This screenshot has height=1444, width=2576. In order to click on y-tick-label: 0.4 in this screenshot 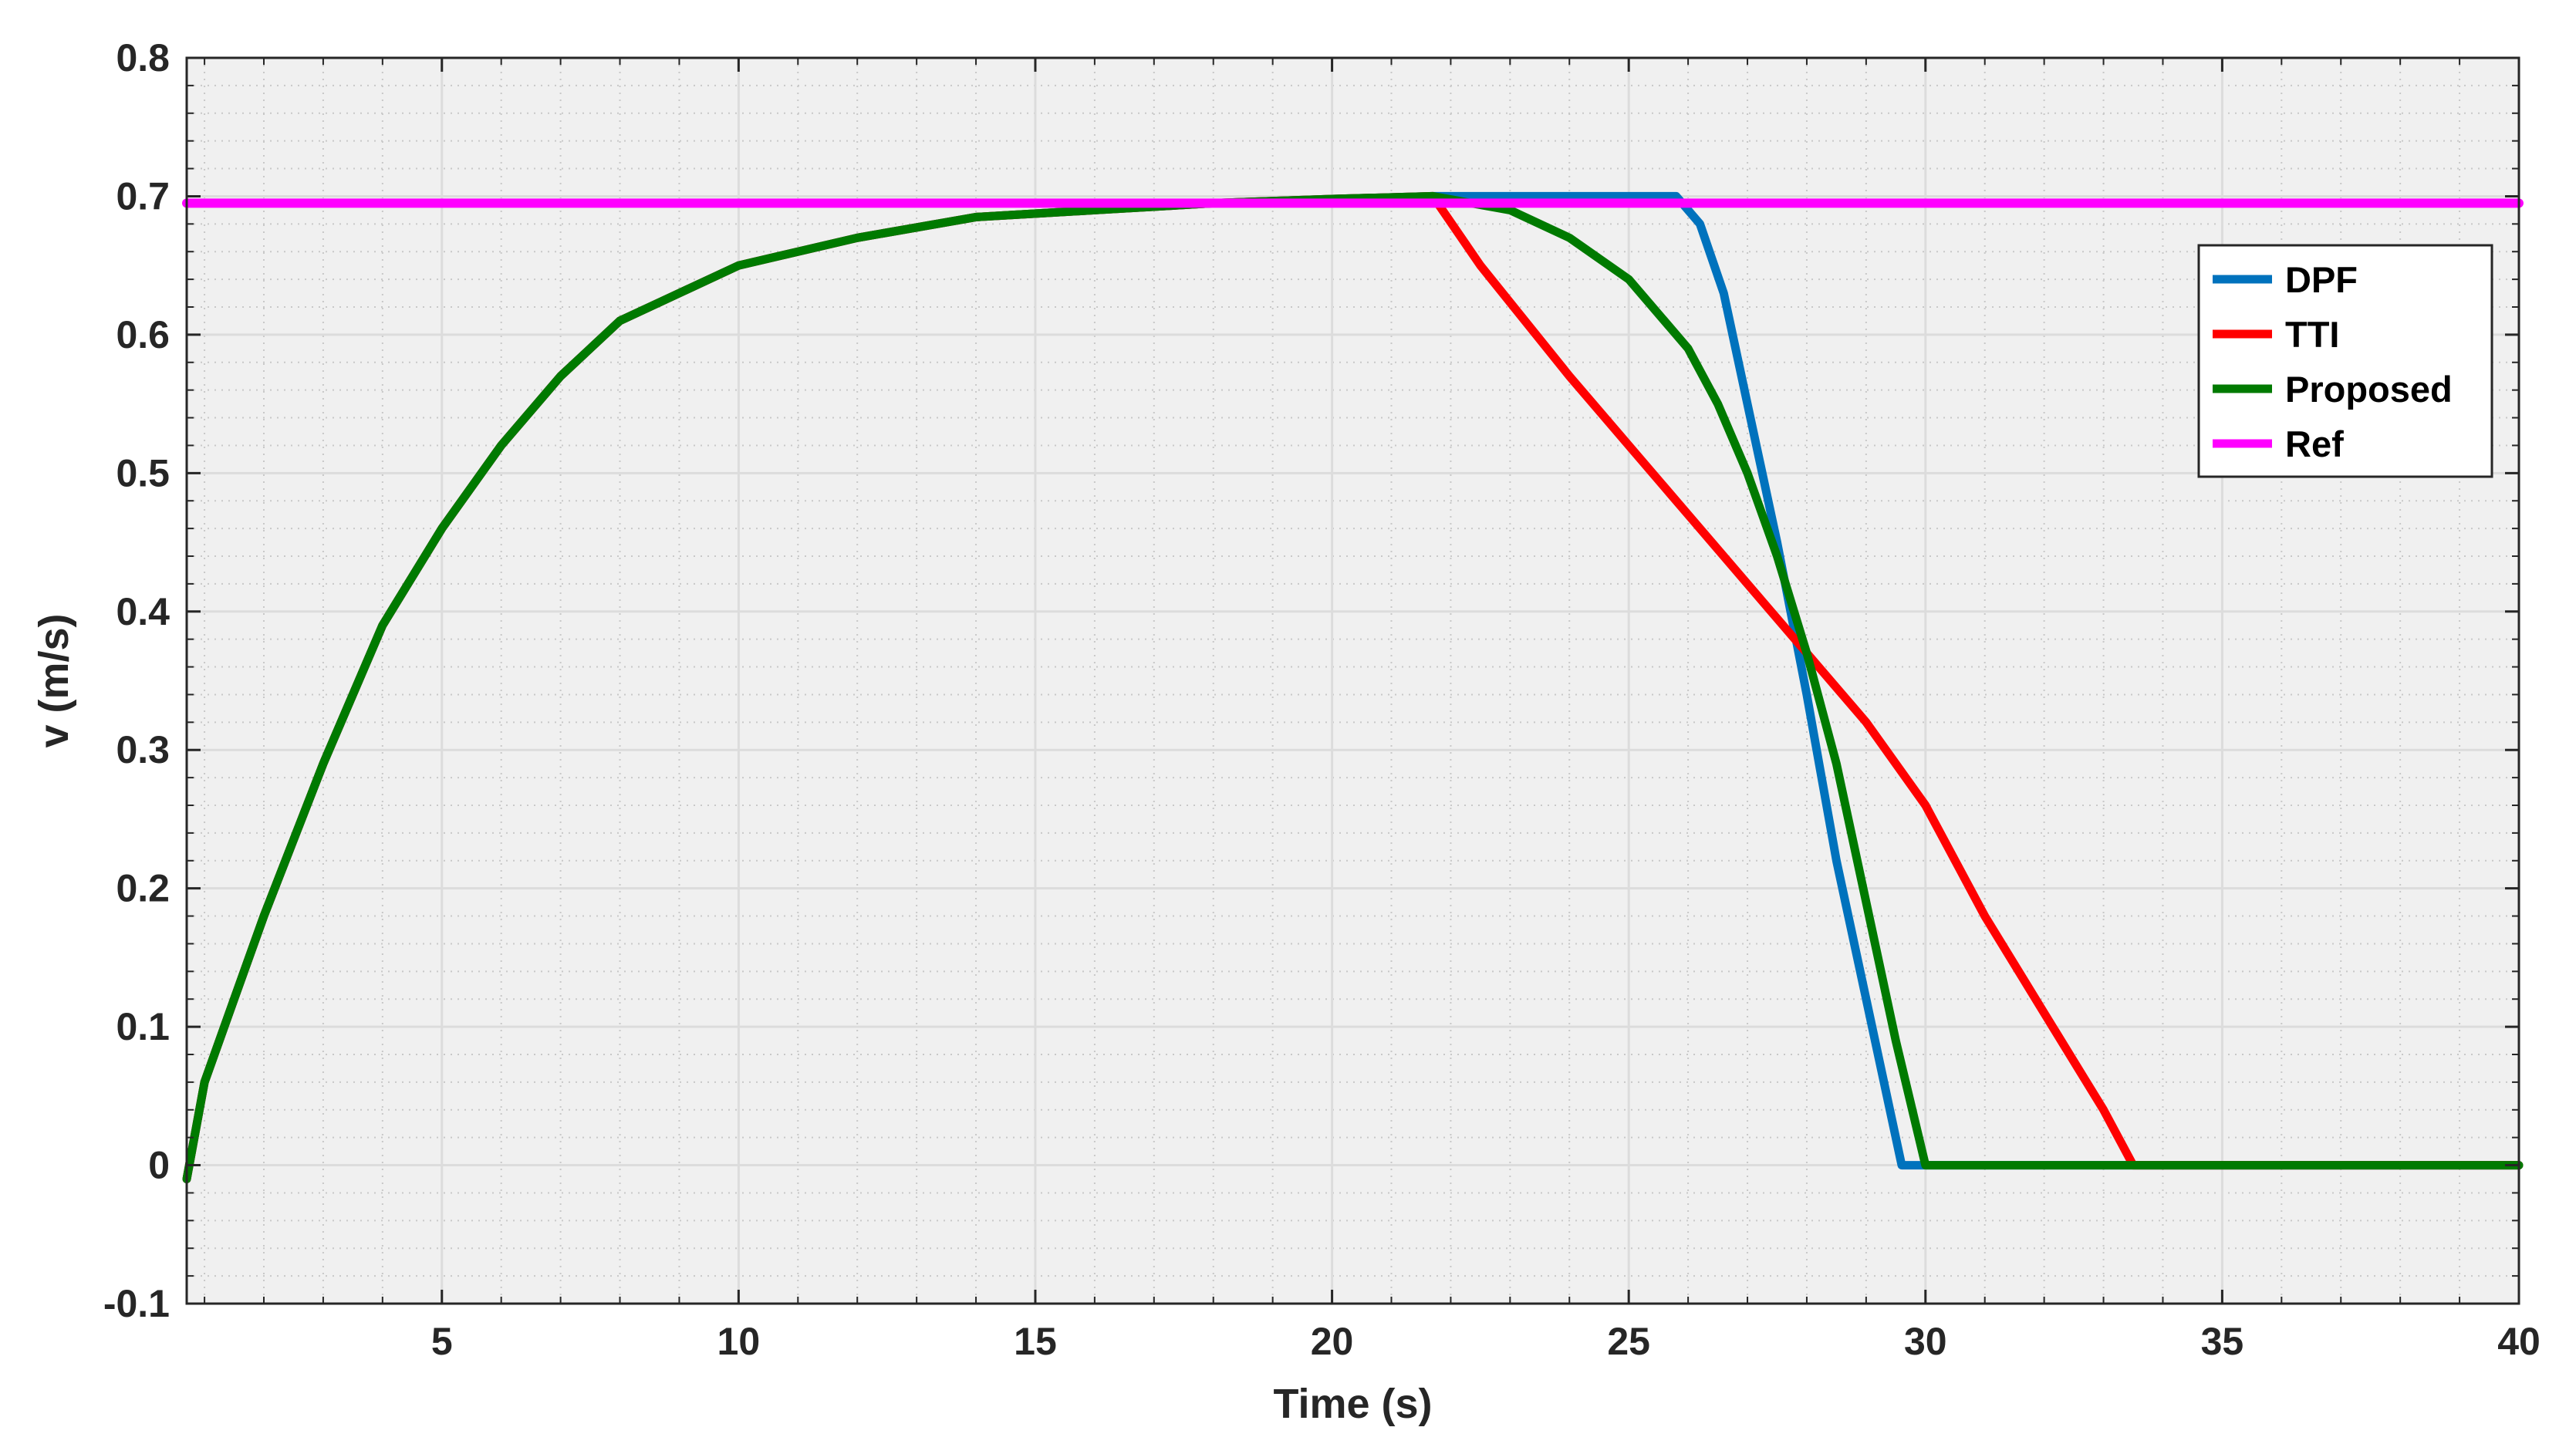, I will do `click(143, 612)`.